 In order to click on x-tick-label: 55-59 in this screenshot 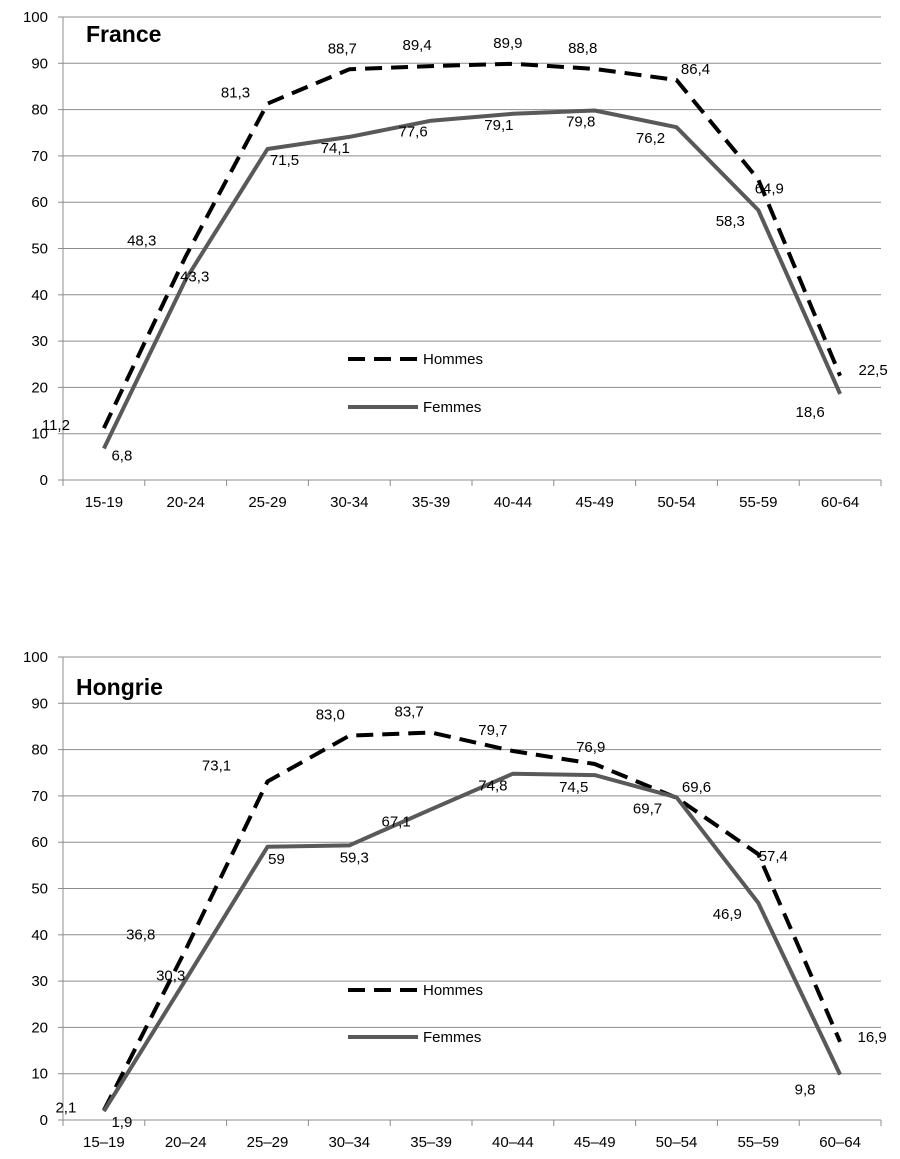, I will do `click(758, 502)`.